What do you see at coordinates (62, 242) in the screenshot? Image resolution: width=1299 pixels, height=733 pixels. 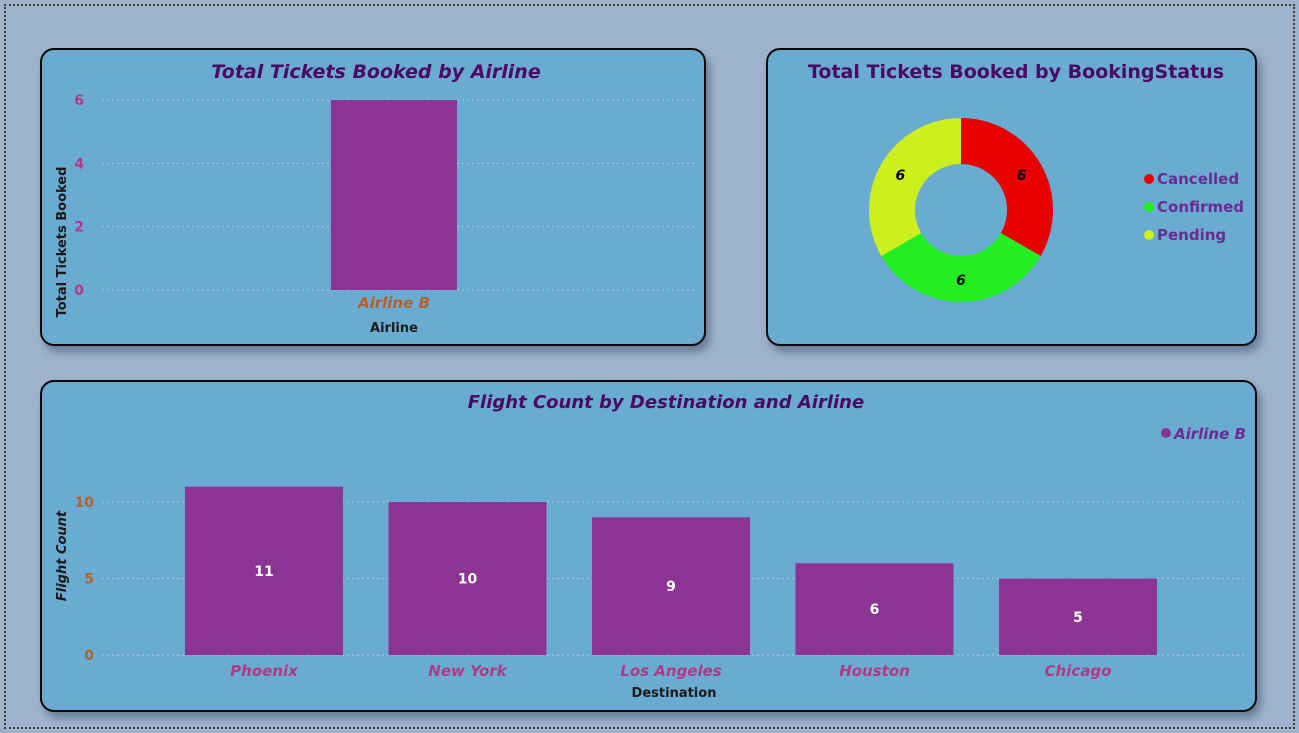 I see `y-axis-title: Total Tickets Booked` at bounding box center [62, 242].